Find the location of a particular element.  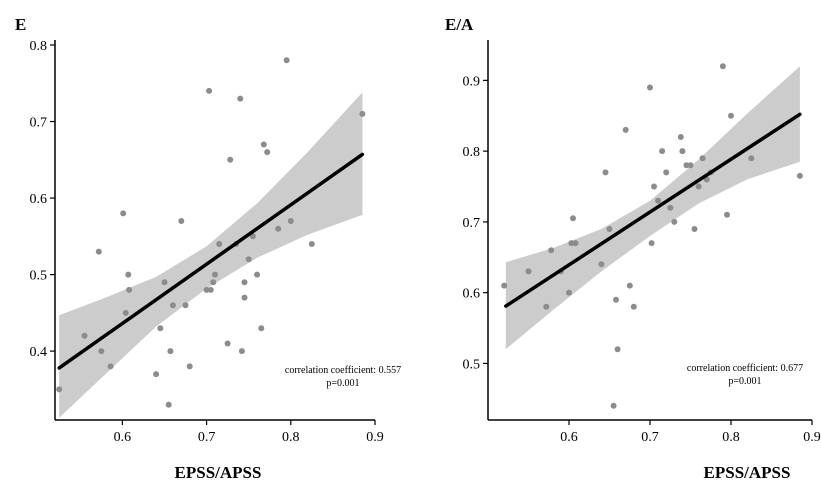

correlation-annotation: correlation coefficient: 0.677 is located at coordinates (745, 368).